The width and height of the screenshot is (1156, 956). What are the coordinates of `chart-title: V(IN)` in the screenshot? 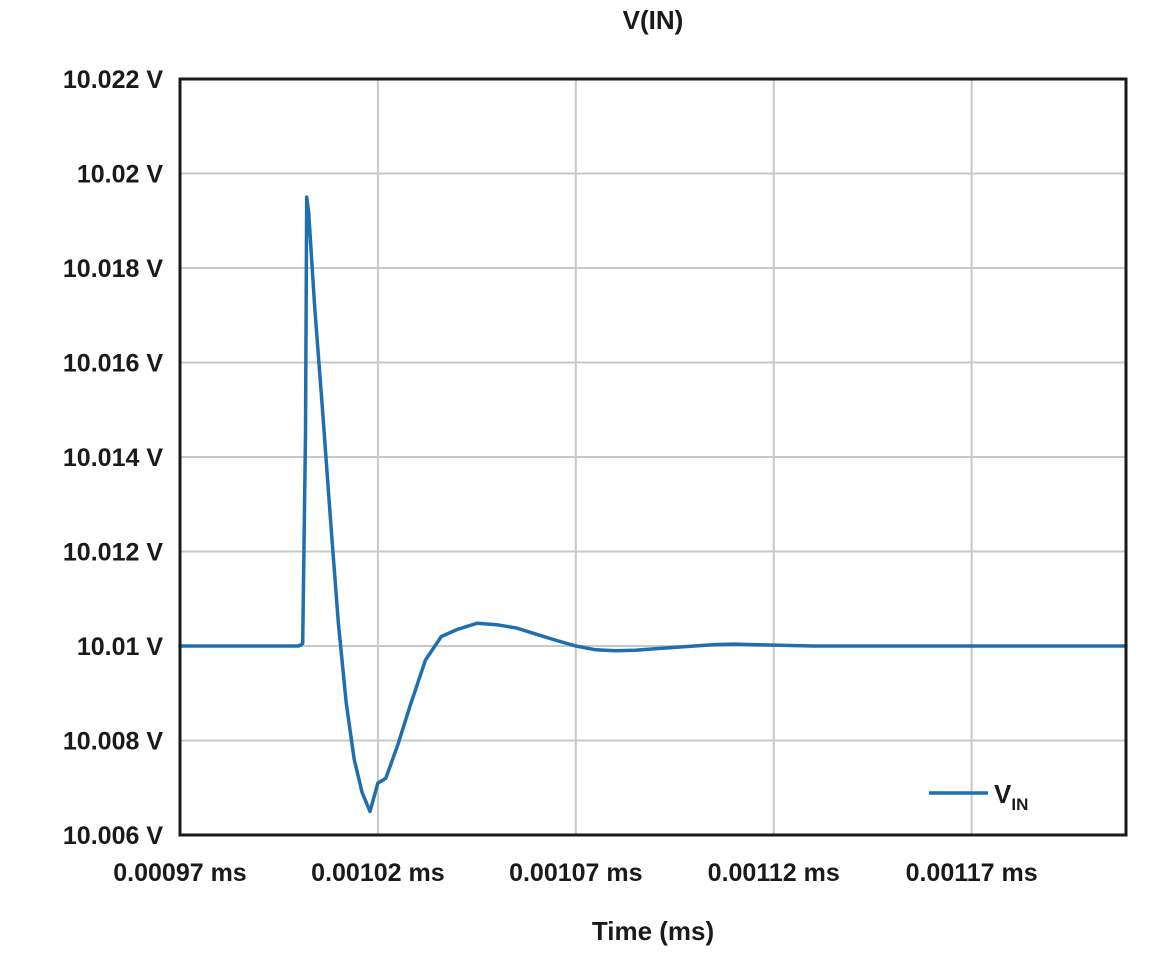 It's located at (653, 20).